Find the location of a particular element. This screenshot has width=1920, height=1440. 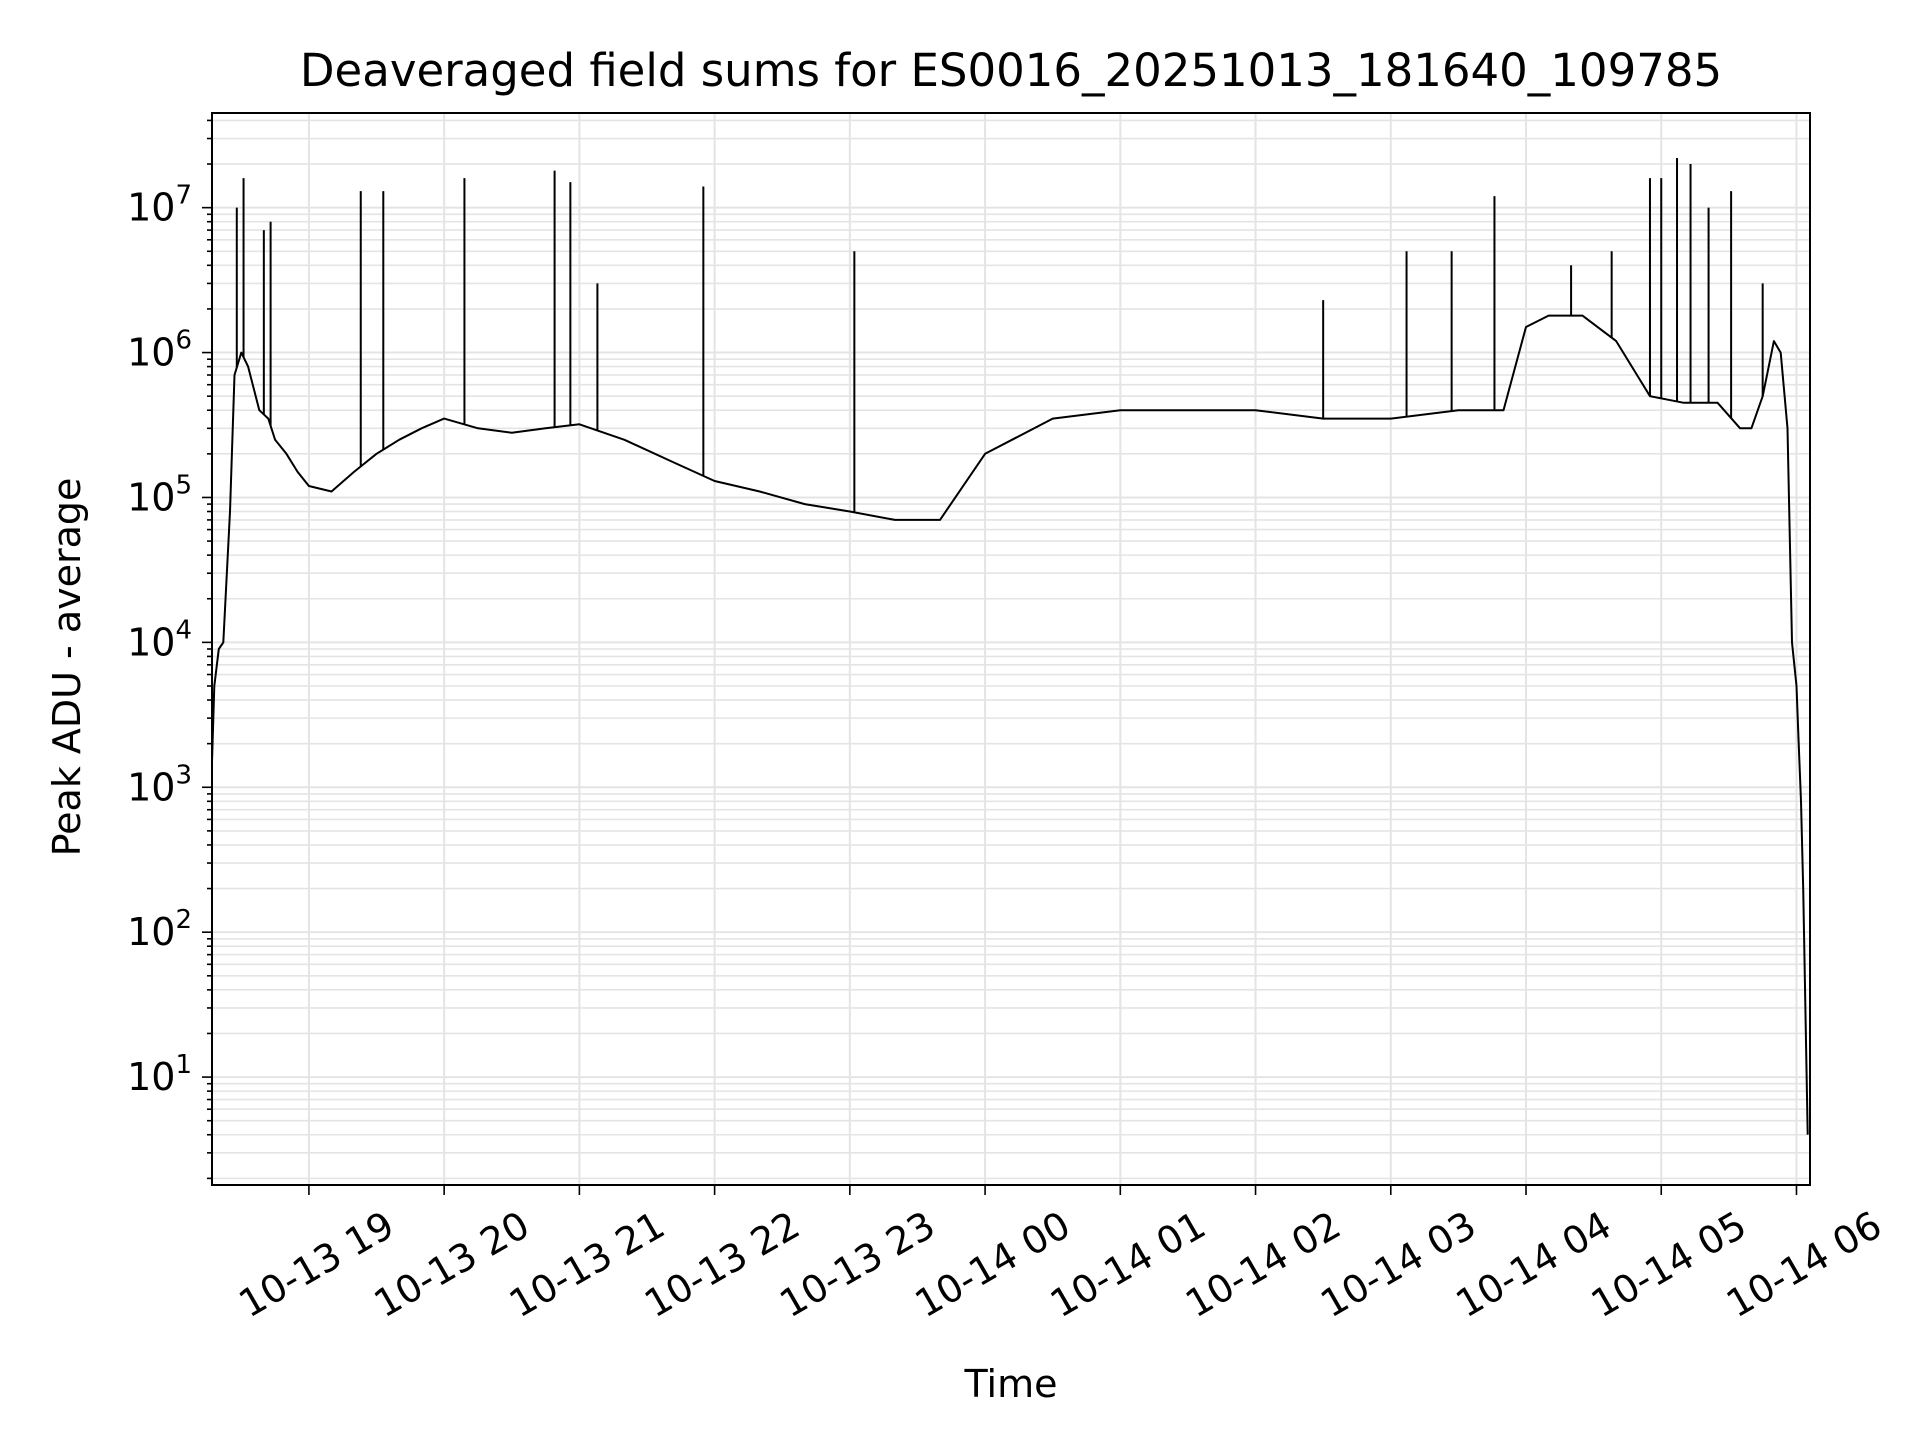

y-axis-label: Peak ADU - average is located at coordinates (67, 667).